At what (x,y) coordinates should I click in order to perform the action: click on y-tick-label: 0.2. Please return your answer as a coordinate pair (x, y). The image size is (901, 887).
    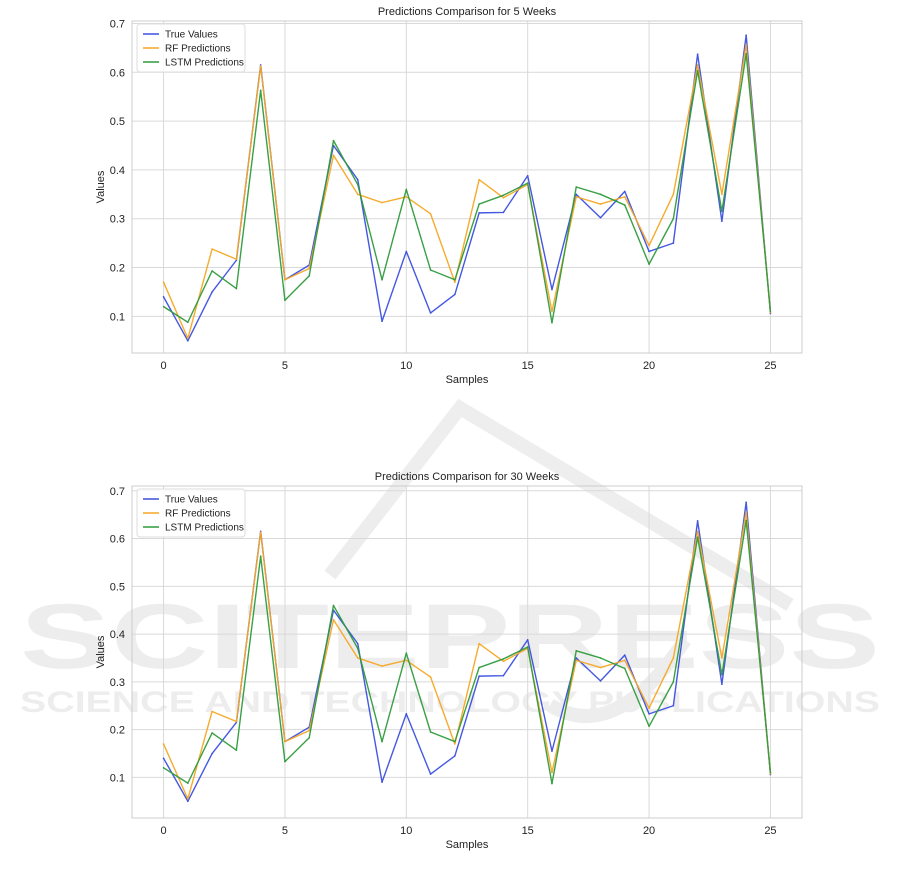
    Looking at the image, I should click on (117, 731).